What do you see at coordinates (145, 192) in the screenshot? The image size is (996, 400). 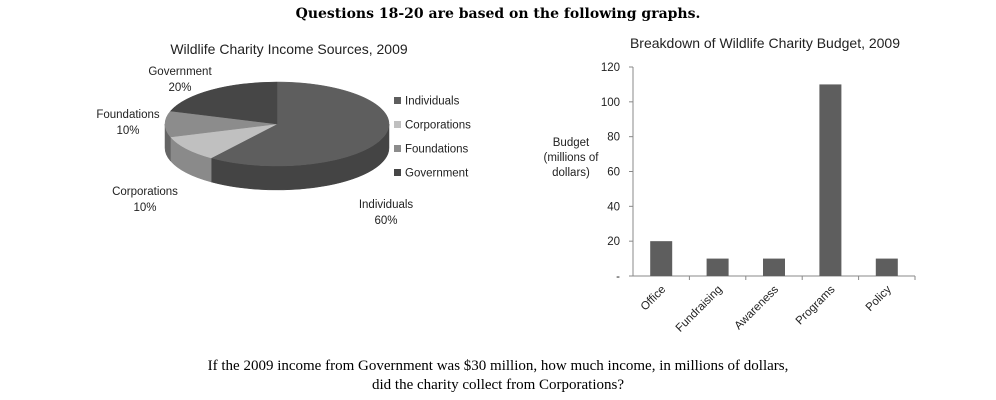 I see `pie-label-corporations-name: Corporations` at bounding box center [145, 192].